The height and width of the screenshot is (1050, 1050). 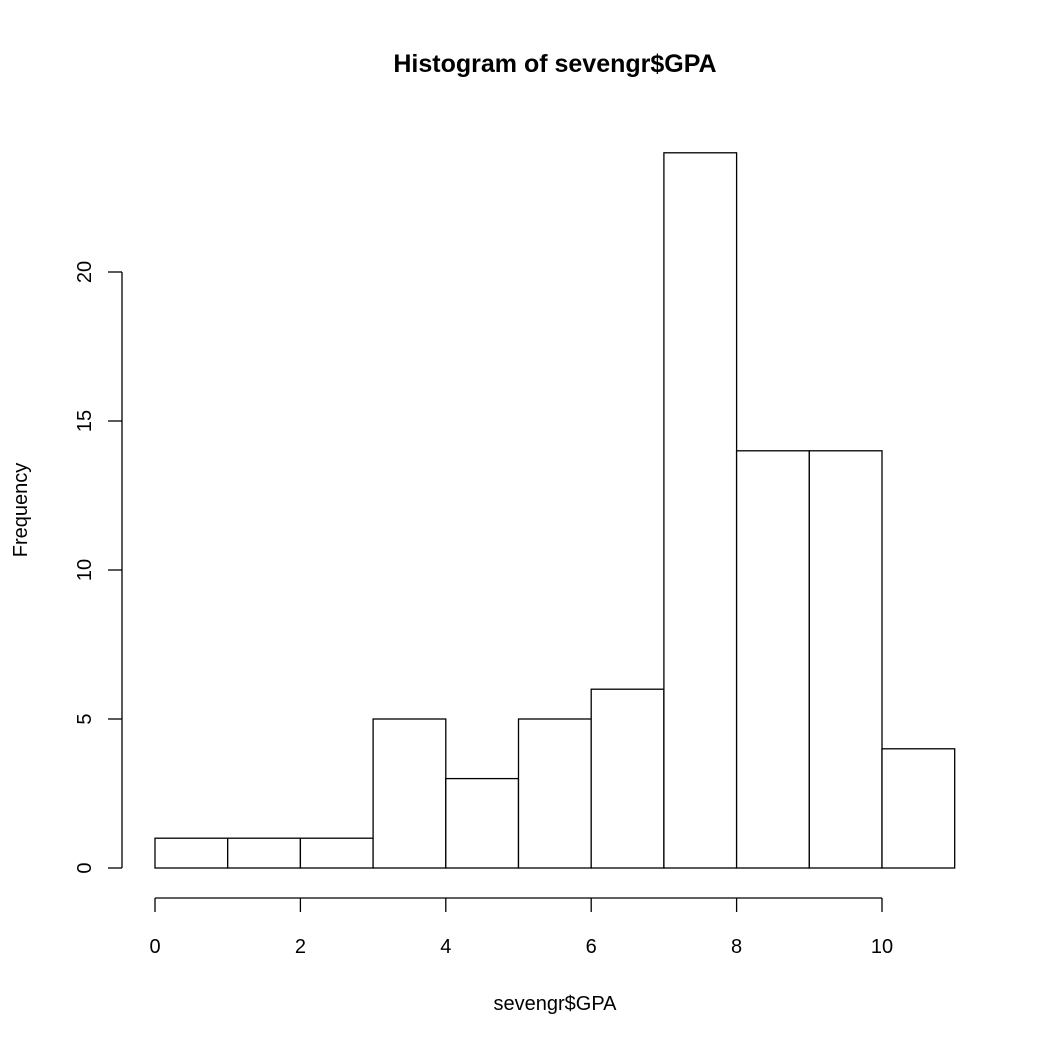 What do you see at coordinates (85, 421) in the screenshot?
I see `y-tick-label-15: 15` at bounding box center [85, 421].